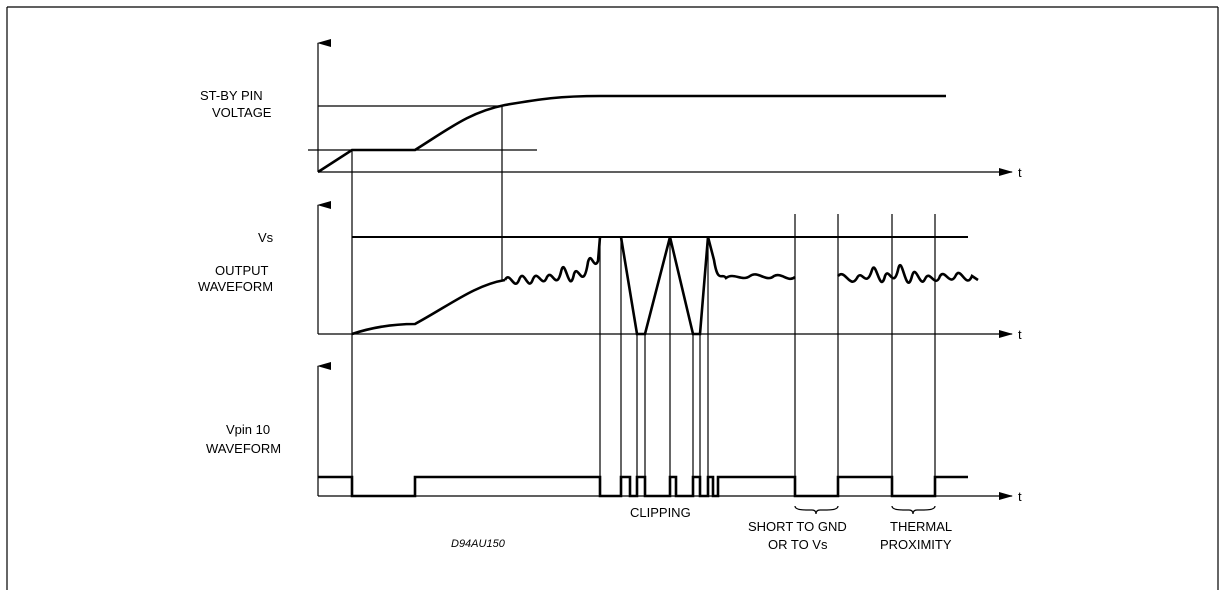 This screenshot has height=590, width=1225. What do you see at coordinates (242, 270) in the screenshot?
I see `output-label-line1: OUTPUT` at bounding box center [242, 270].